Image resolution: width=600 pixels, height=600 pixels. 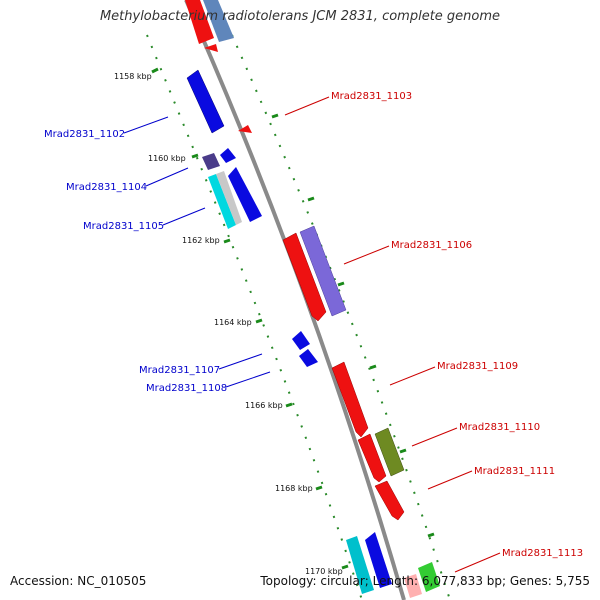 I want to click on gene-Mrad2831_1113b, so click(x=413, y=586).